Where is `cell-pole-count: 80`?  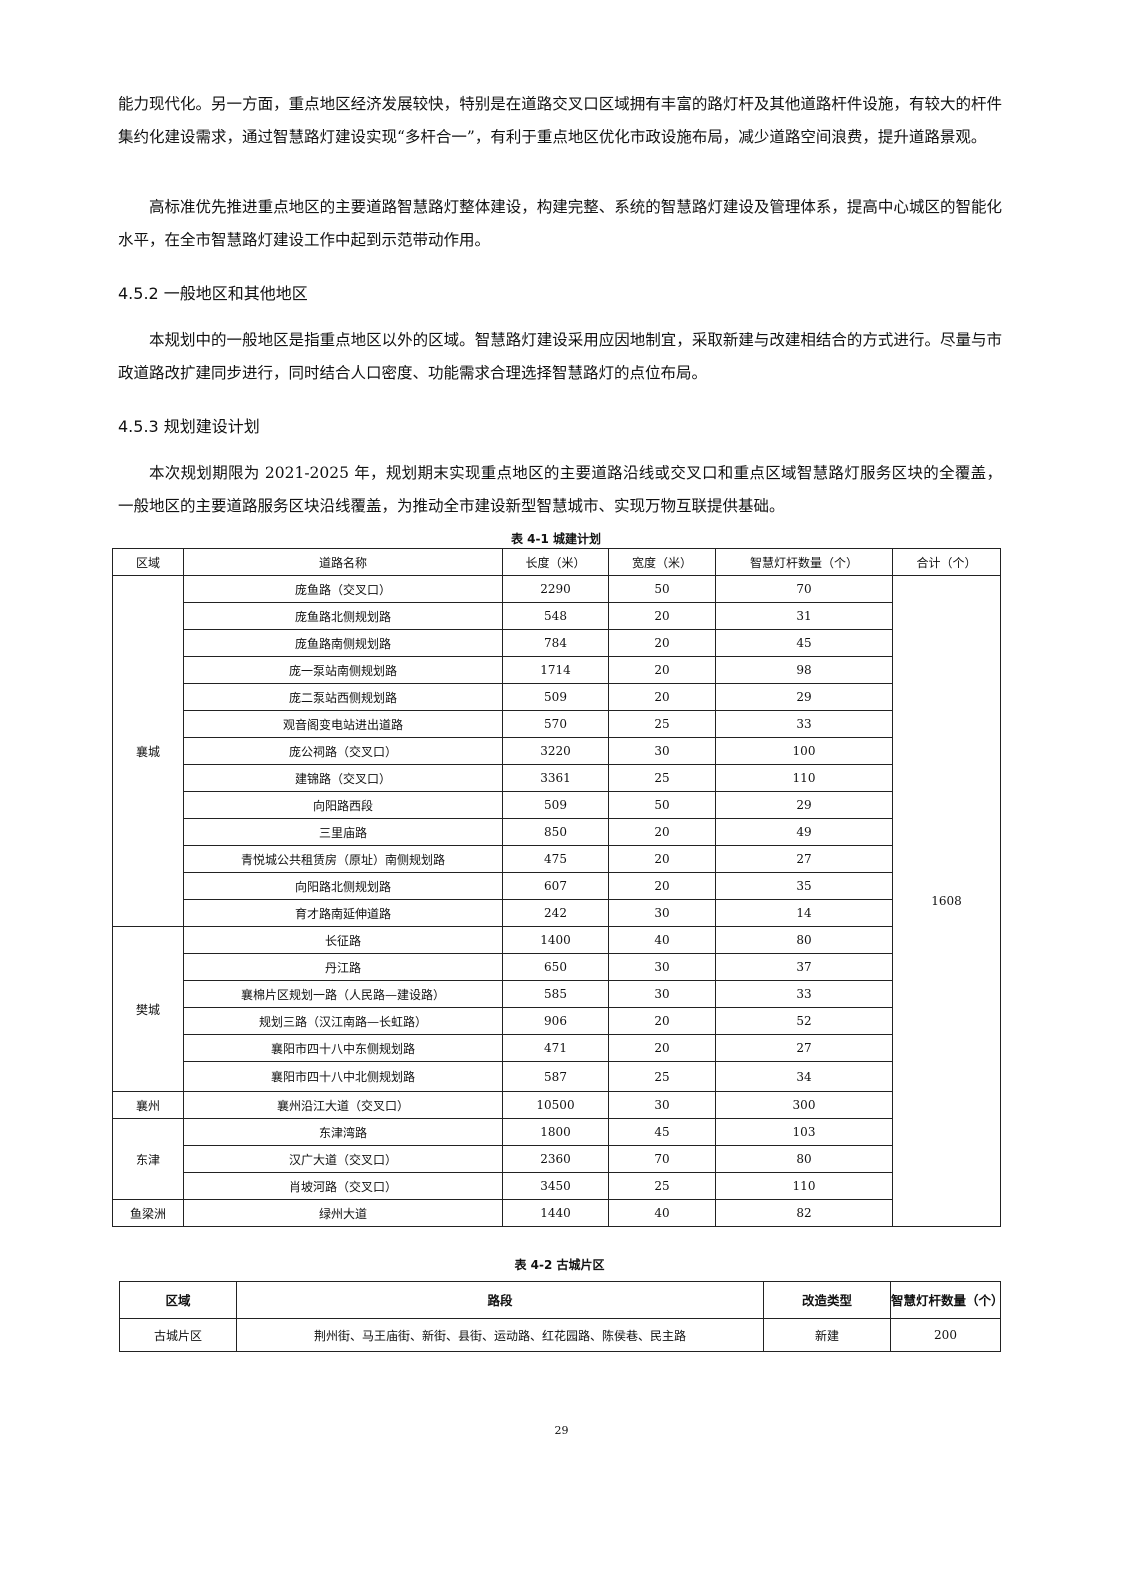
cell-pole-count: 80 is located at coordinates (804, 940).